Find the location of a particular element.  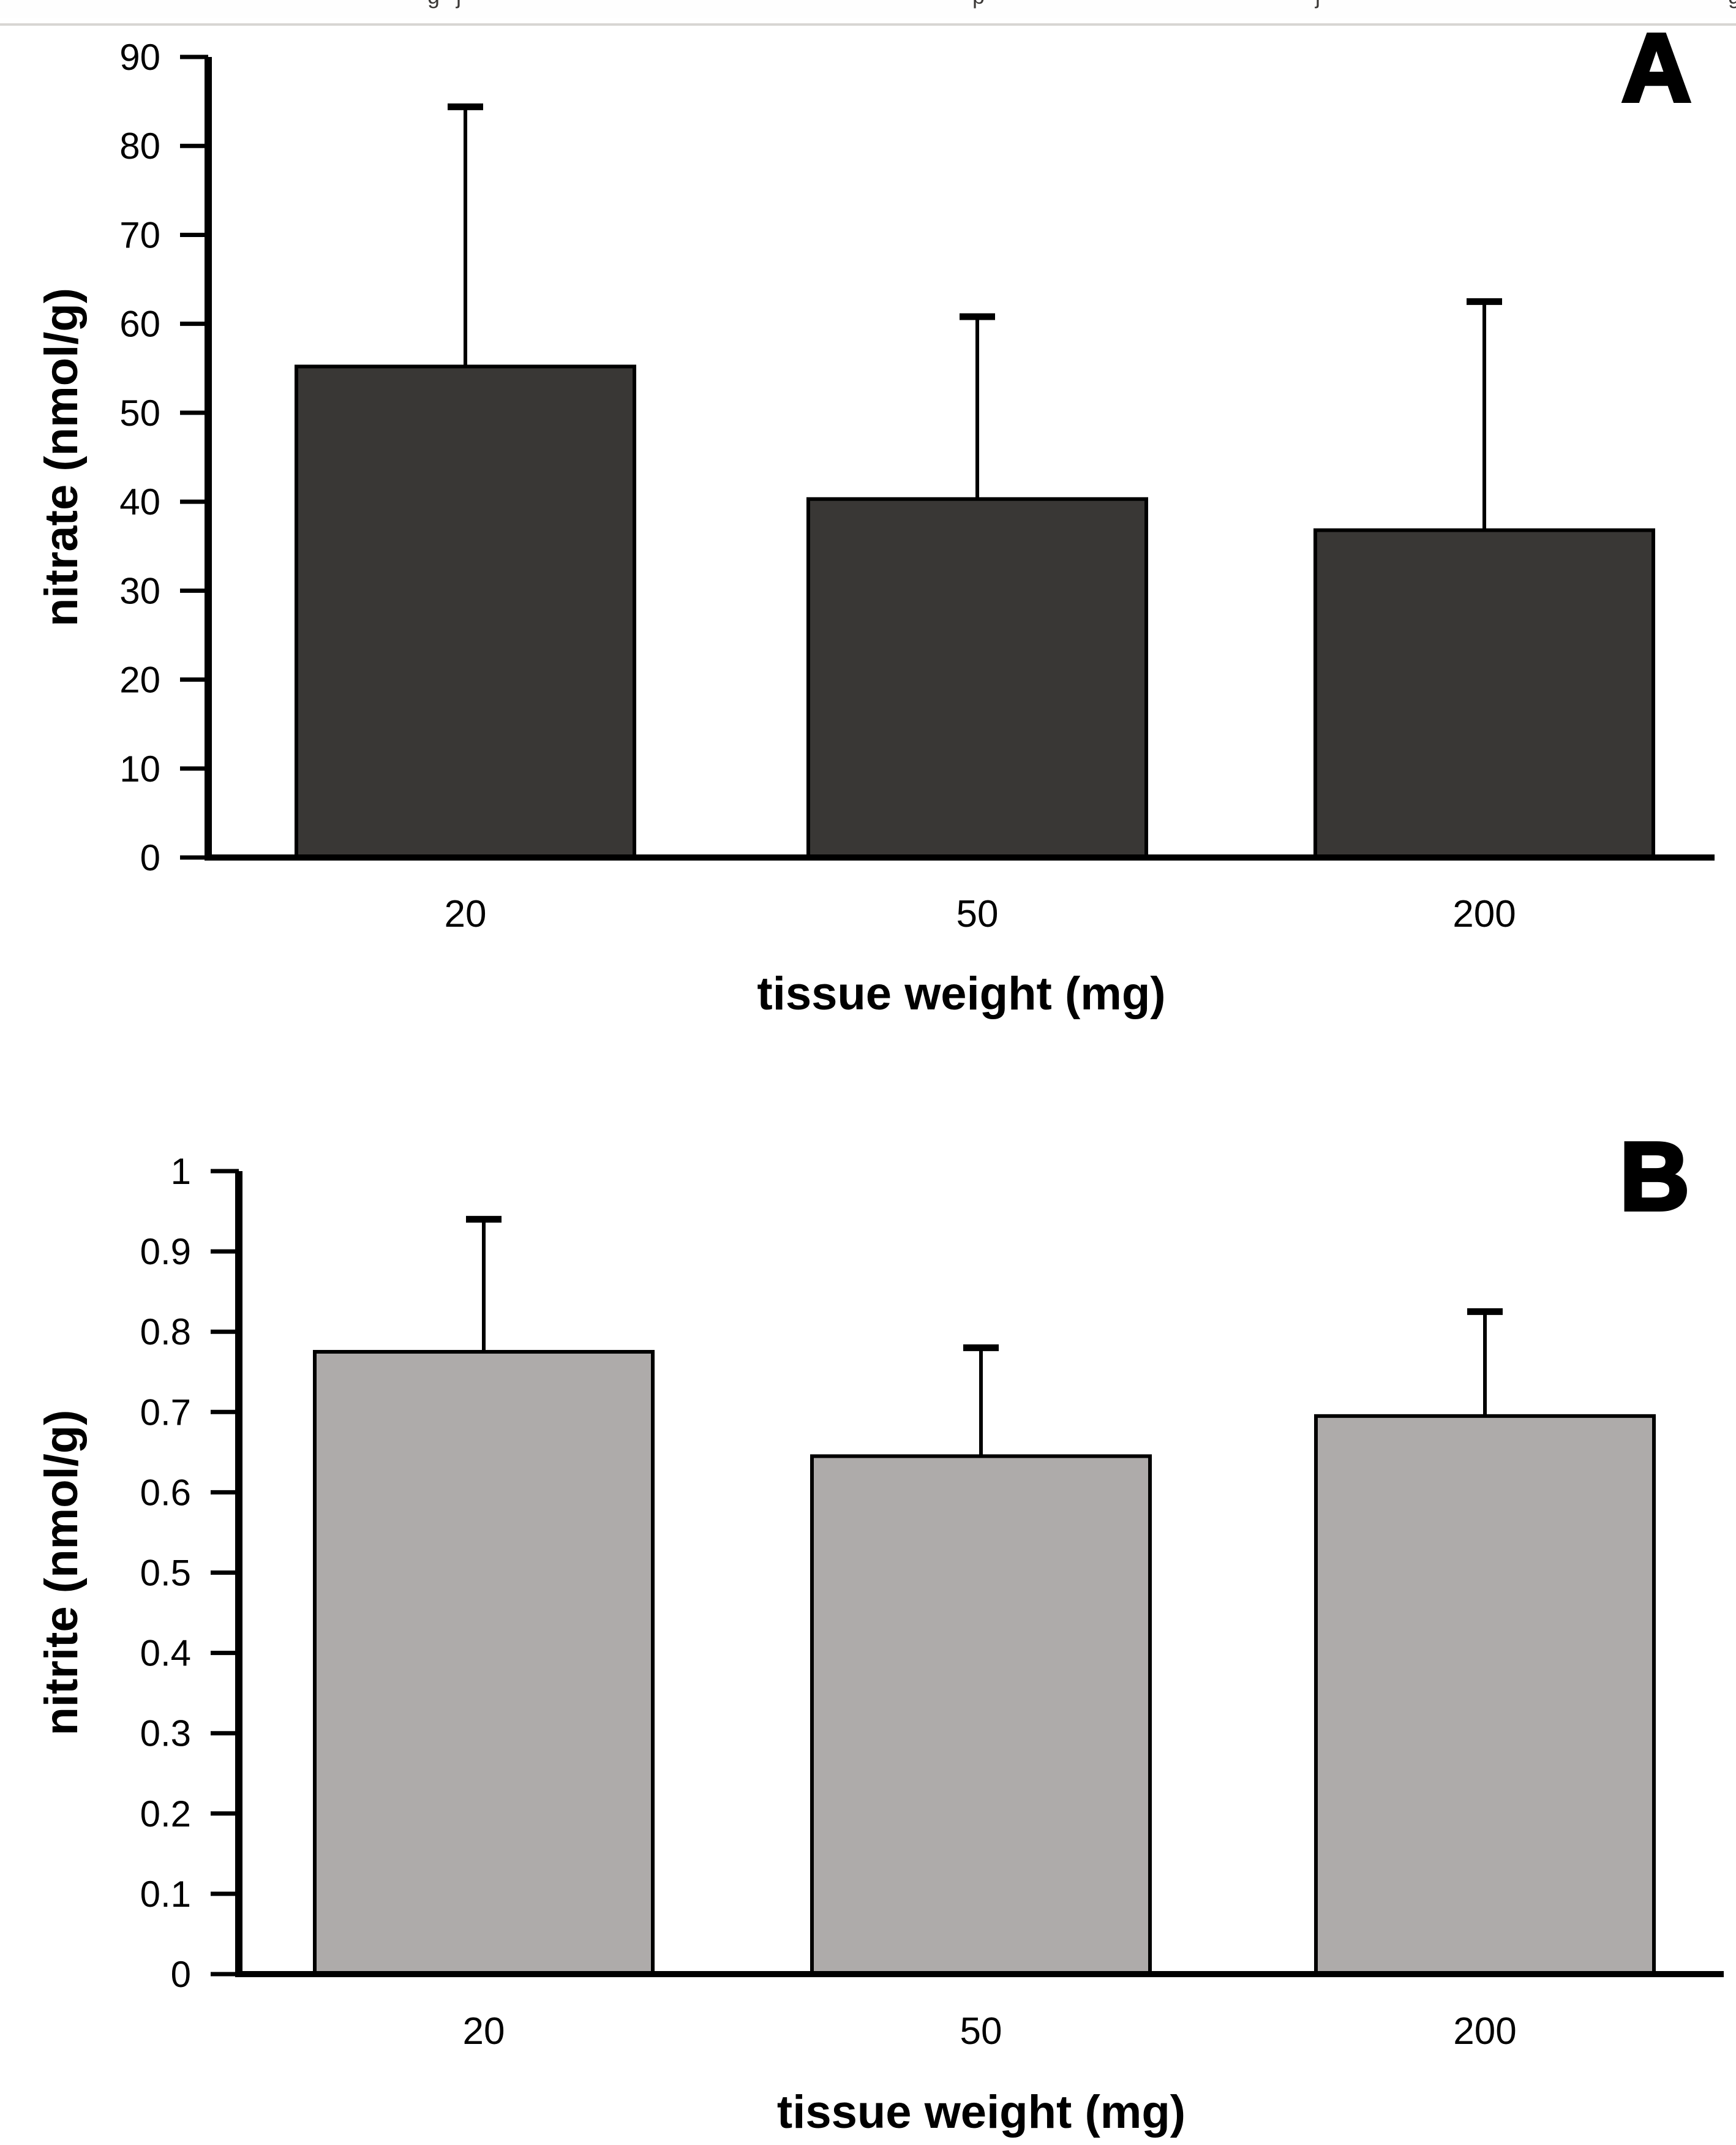

y-tick-label: 0.2 is located at coordinates (165, 1814).